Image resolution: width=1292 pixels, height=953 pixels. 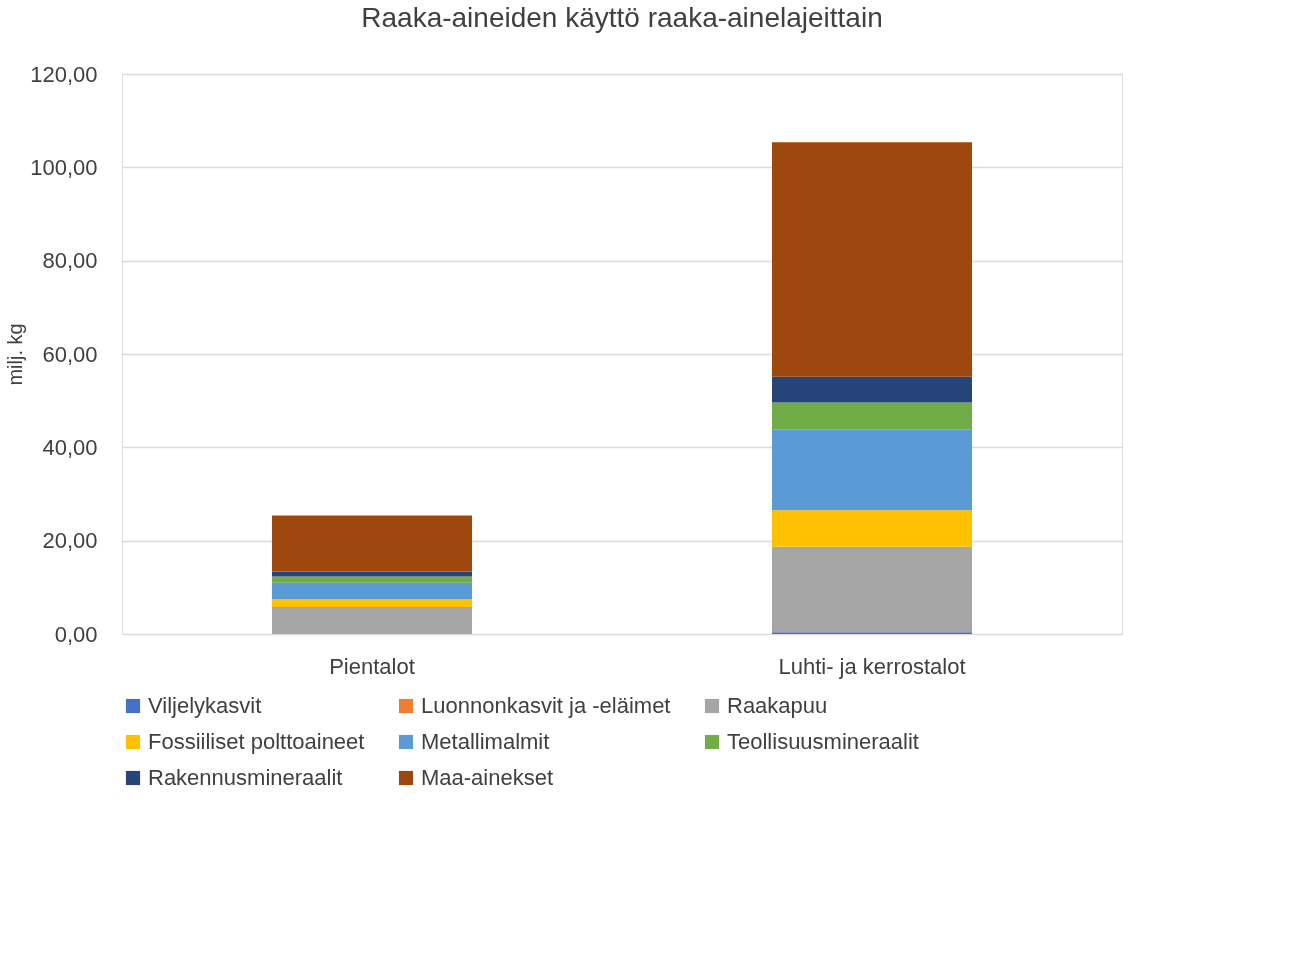 I want to click on y-tick-label: 80,00, so click(x=70, y=261).